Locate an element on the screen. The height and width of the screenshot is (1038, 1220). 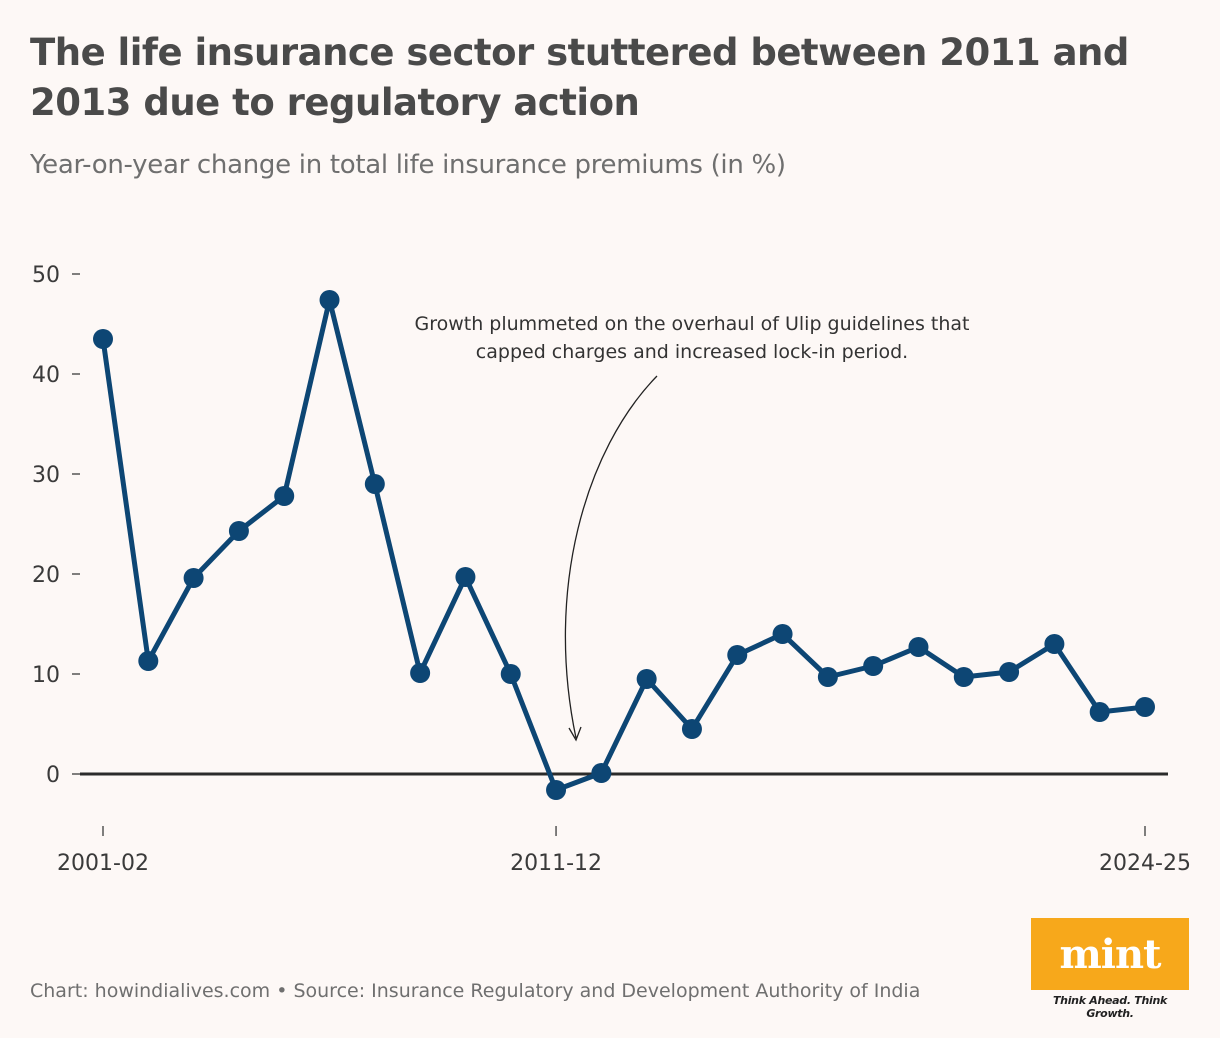
annotation-arrowhead is located at coordinates (575, 734).